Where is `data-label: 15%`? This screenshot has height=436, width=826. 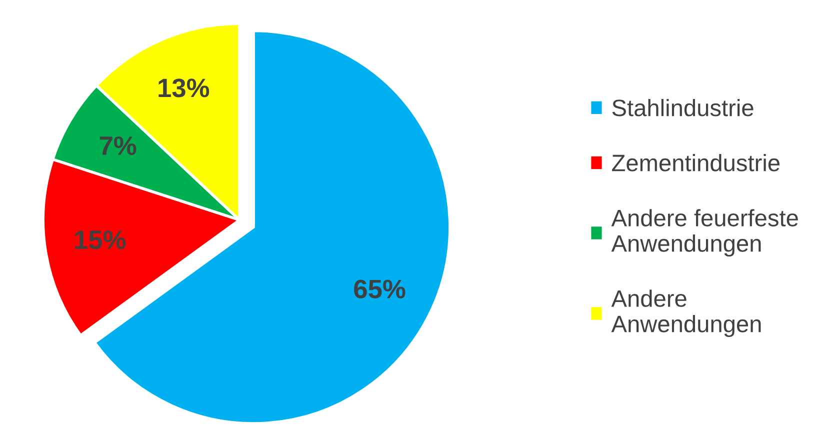 data-label: 15% is located at coordinates (100, 240).